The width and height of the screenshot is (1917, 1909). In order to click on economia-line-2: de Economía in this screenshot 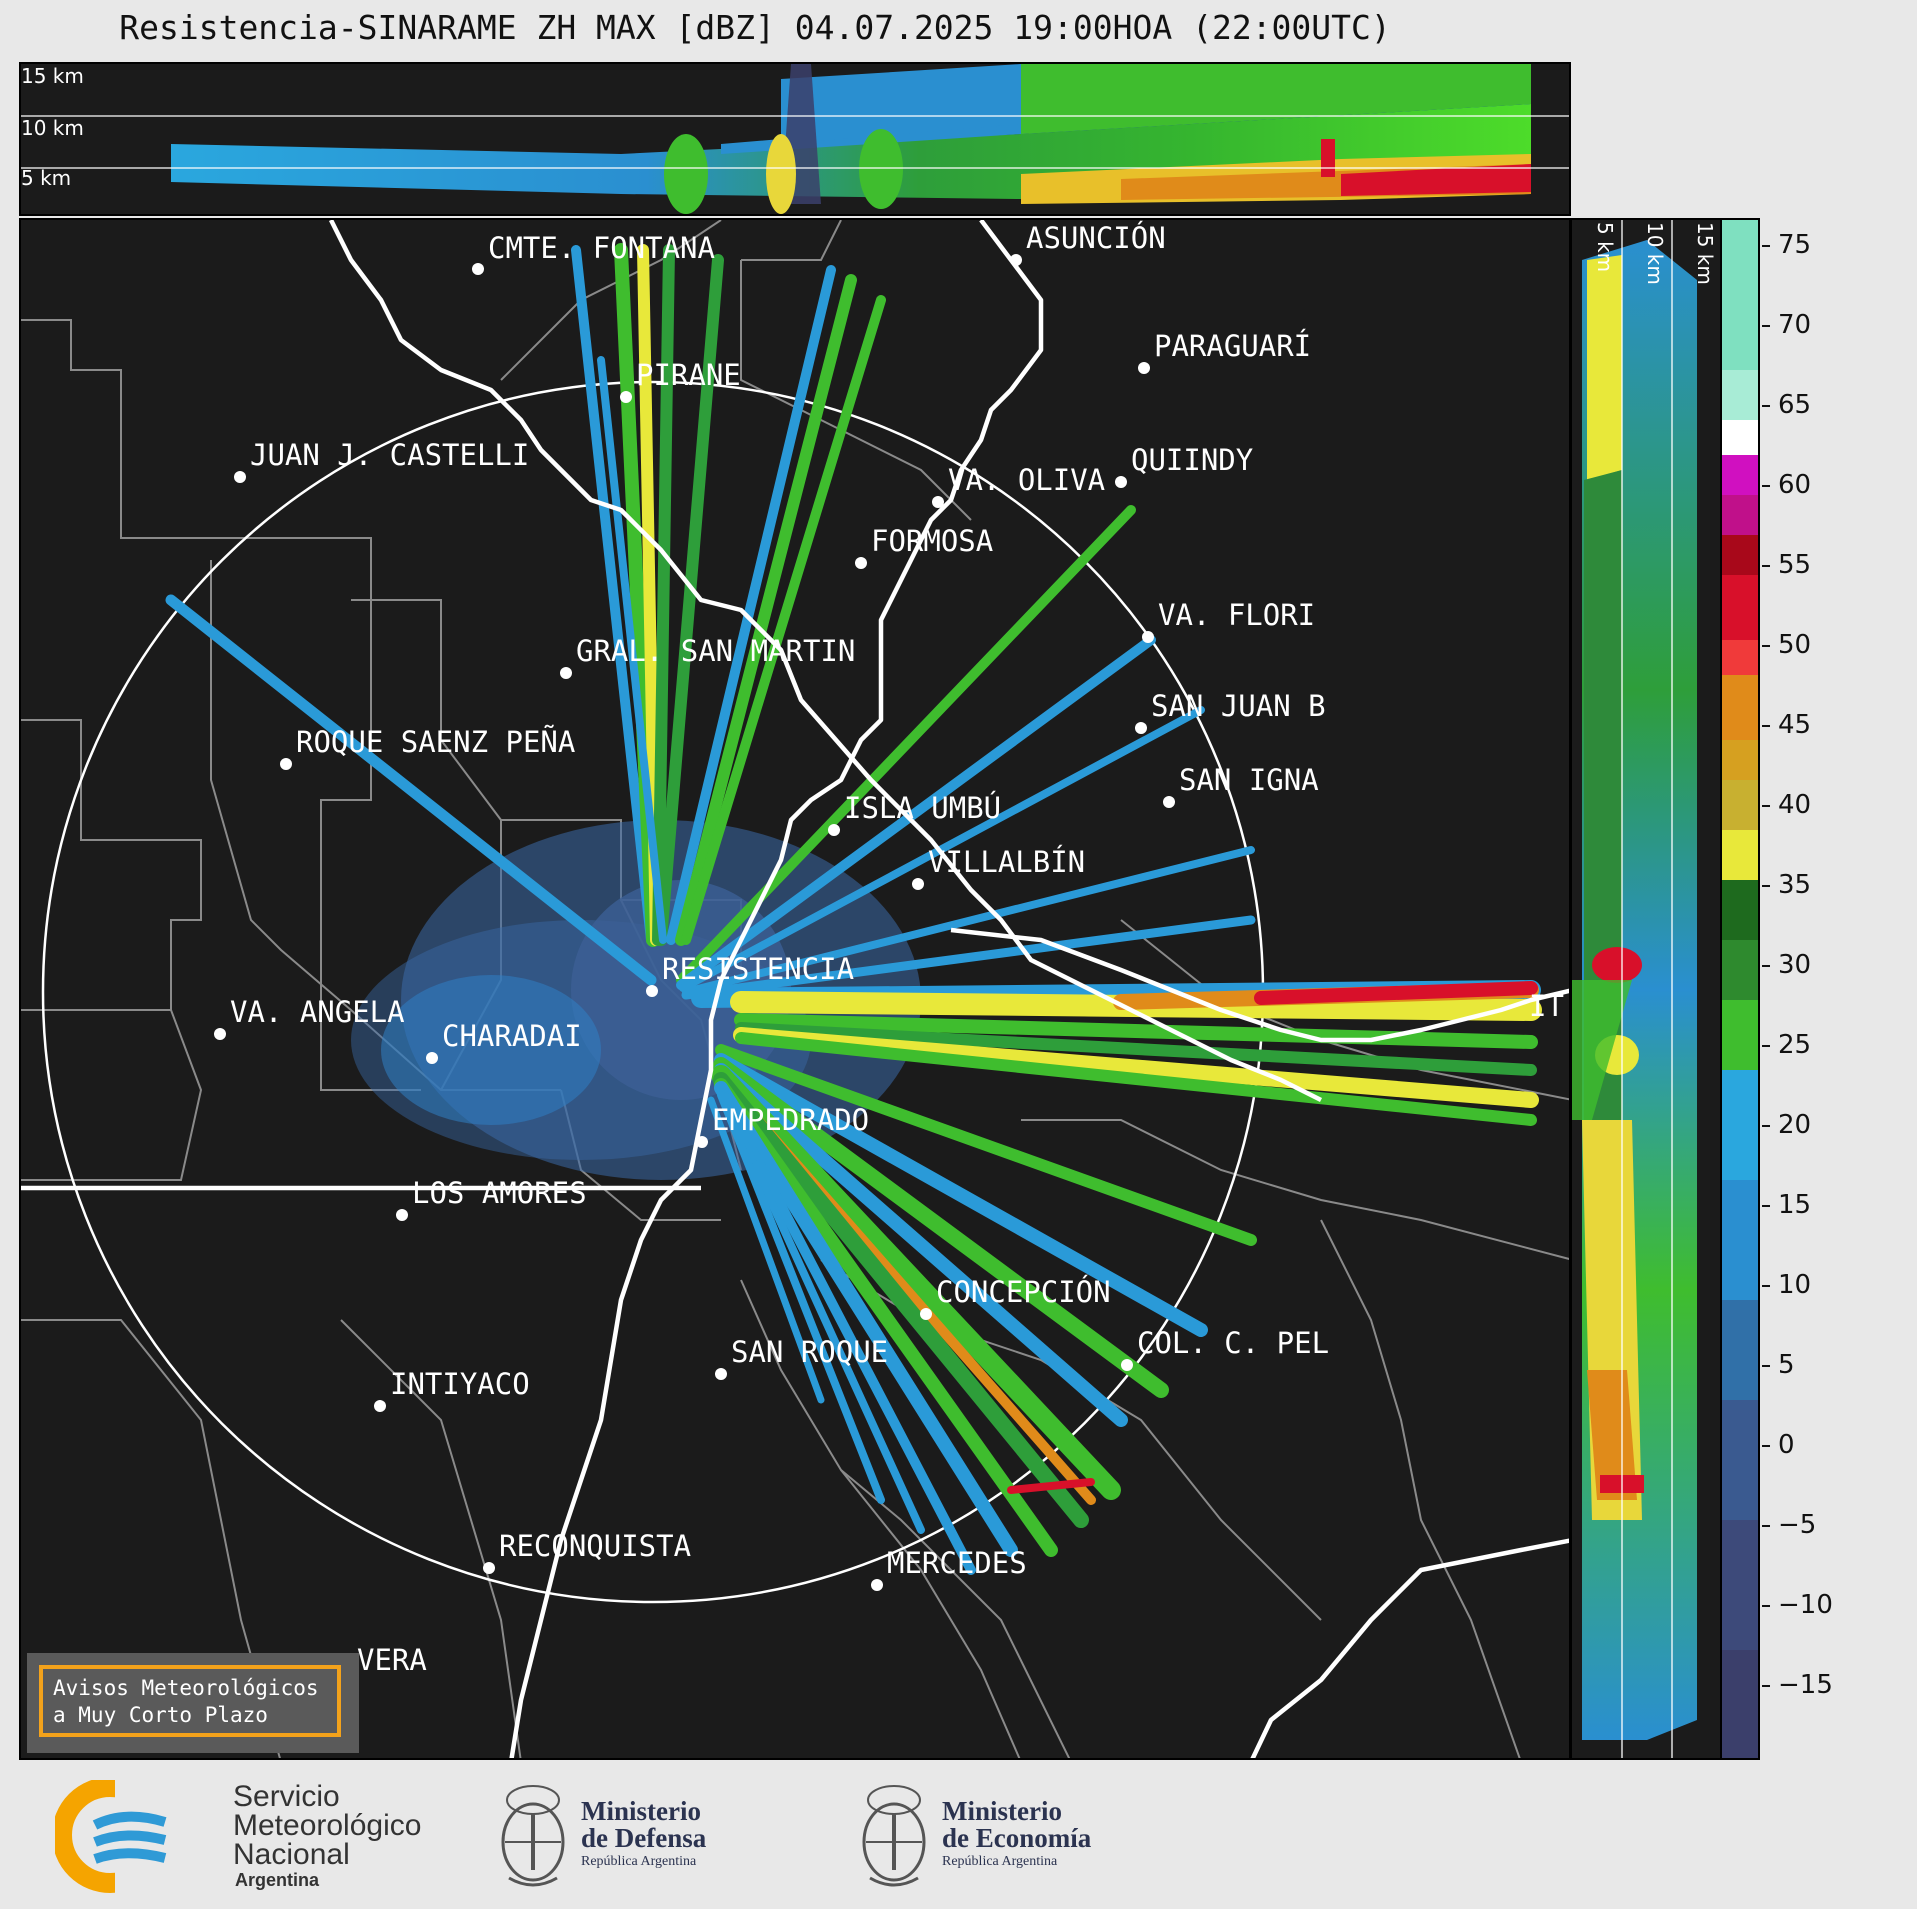, I will do `click(1017, 1838)`.